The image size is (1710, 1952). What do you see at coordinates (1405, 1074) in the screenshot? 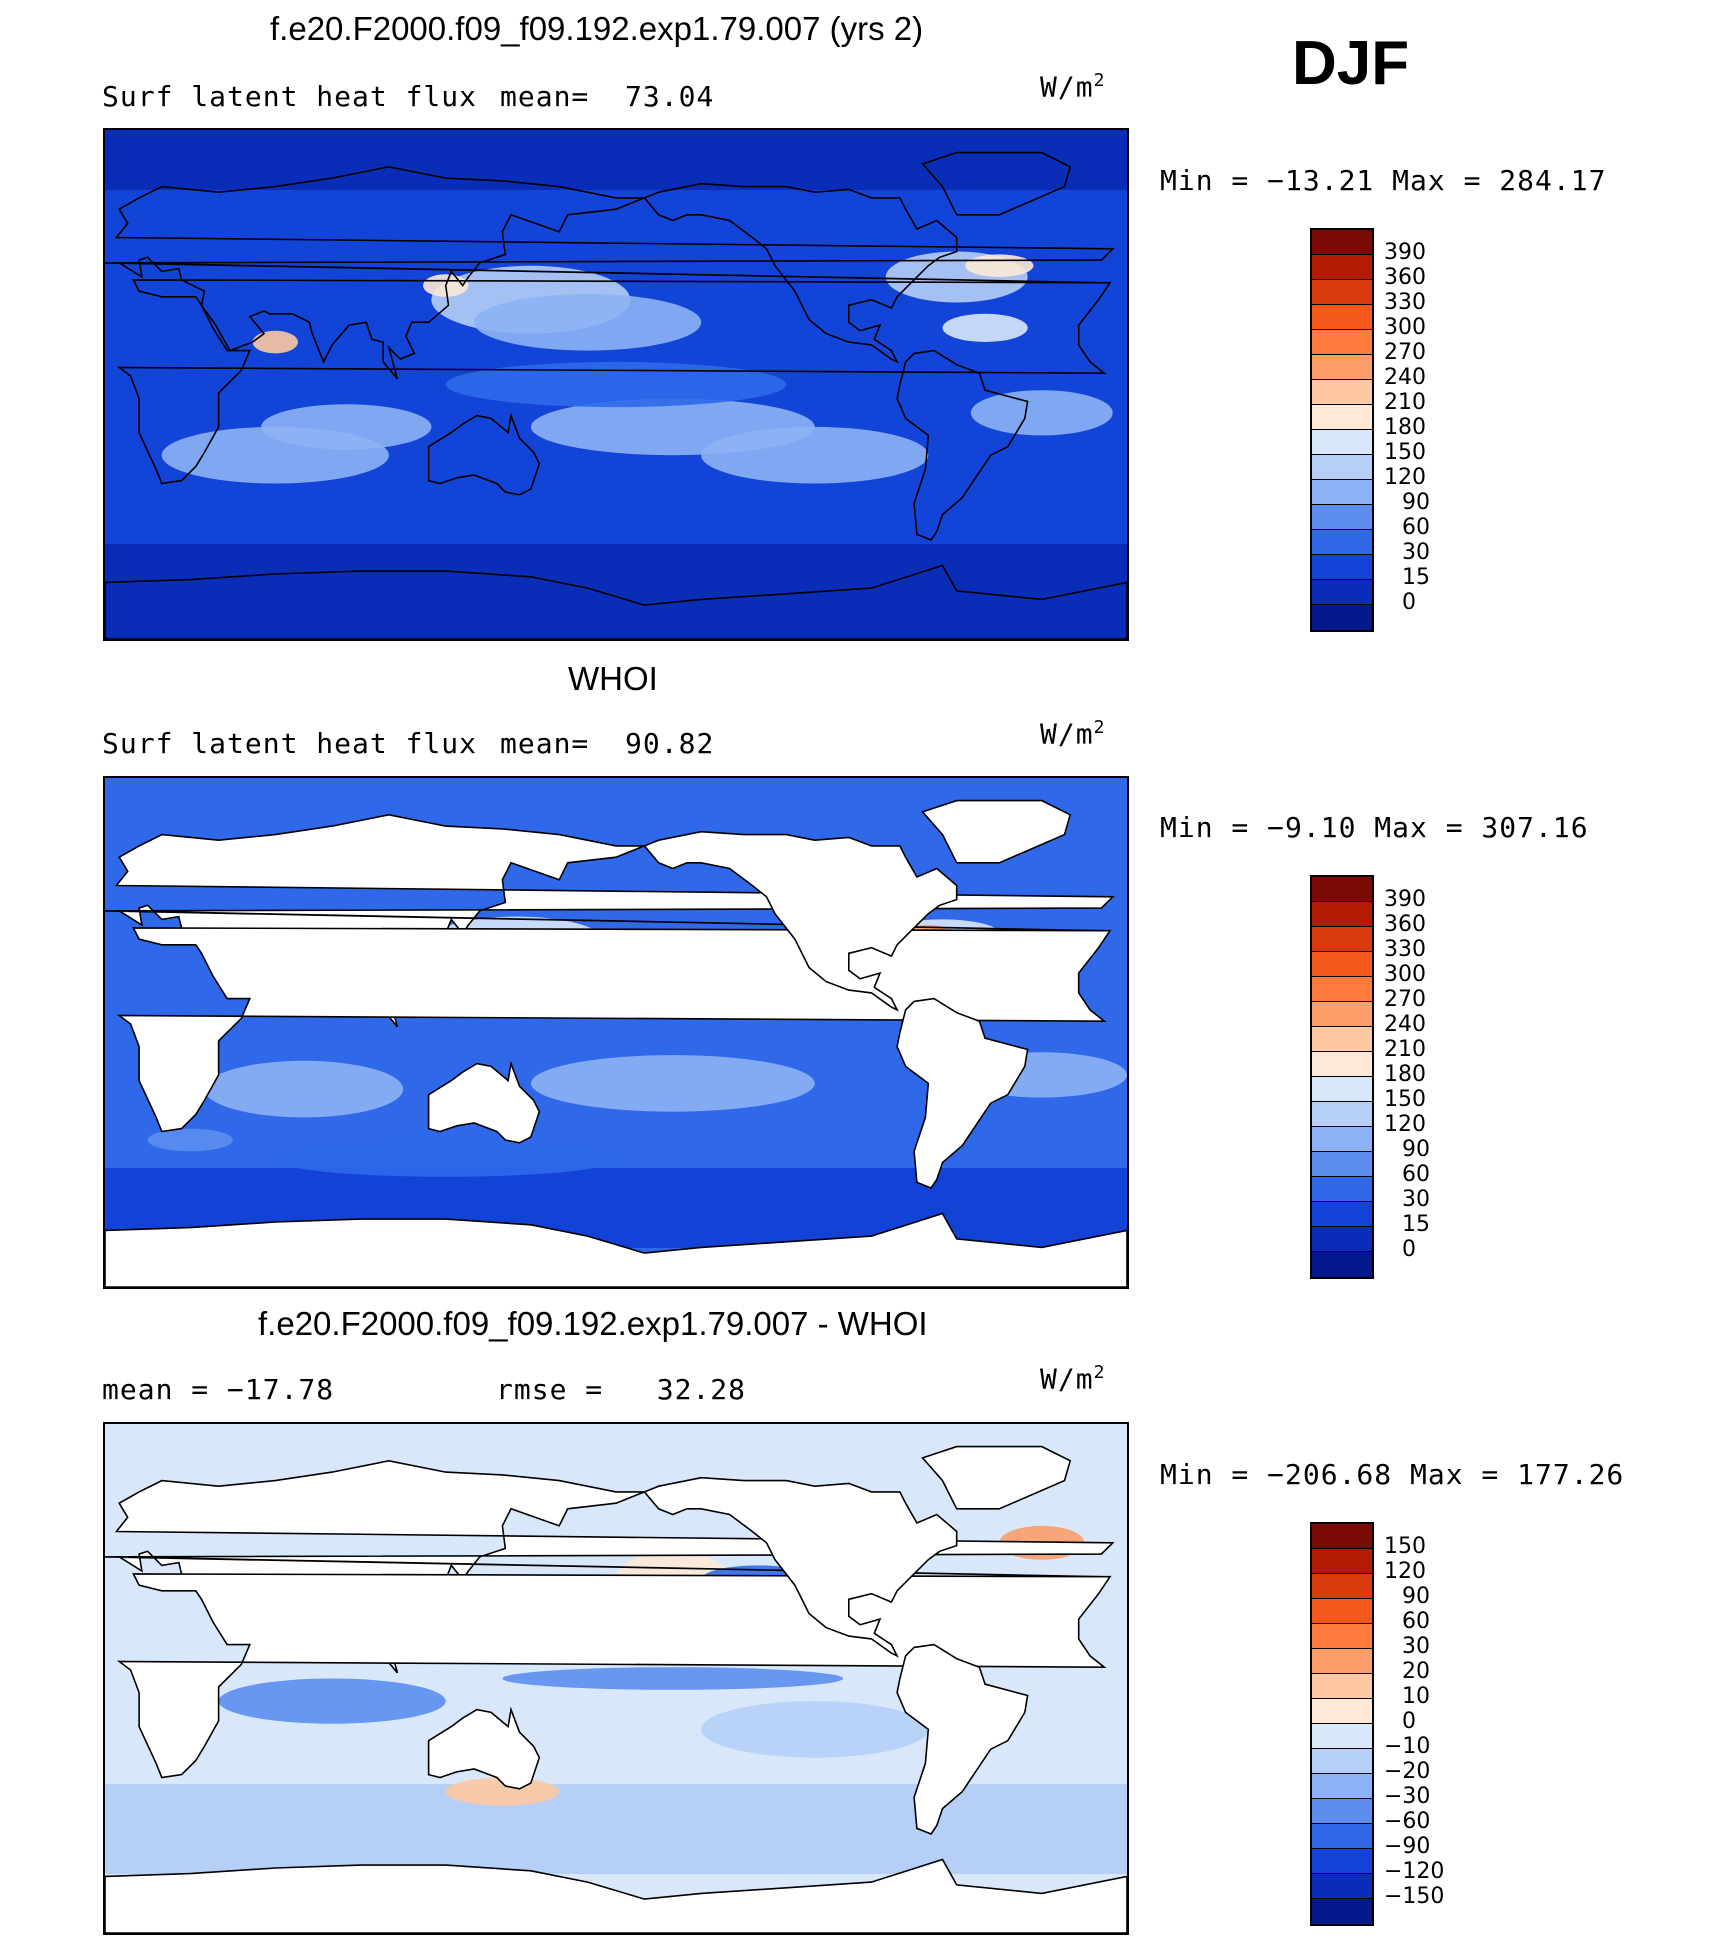
I see `colorbar-tick-label: 180` at bounding box center [1405, 1074].